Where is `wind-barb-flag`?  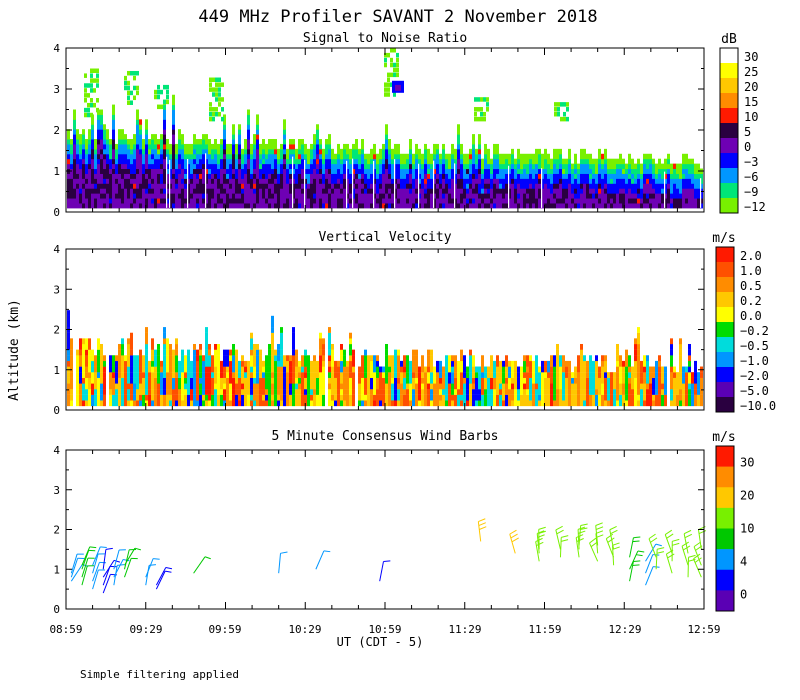
wind-barb-flag is located at coordinates (582, 532).